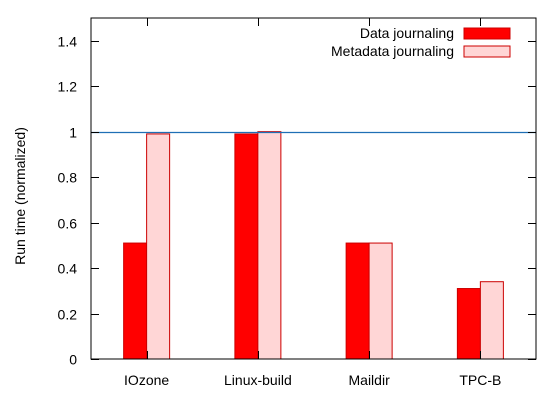 Image resolution: width=560 pixels, height=420 pixels. What do you see at coordinates (68, 315) in the screenshot?
I see `y-tick-label: 0.2` at bounding box center [68, 315].